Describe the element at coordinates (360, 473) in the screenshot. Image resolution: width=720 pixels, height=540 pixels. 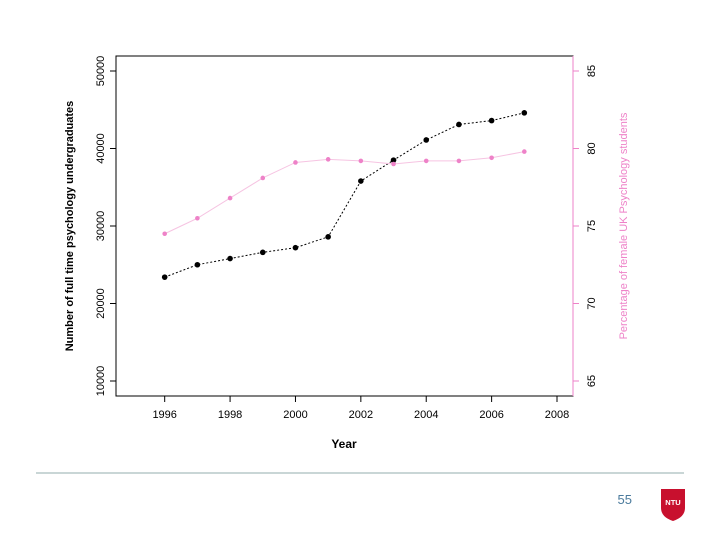
I see `slide-divider` at that location.